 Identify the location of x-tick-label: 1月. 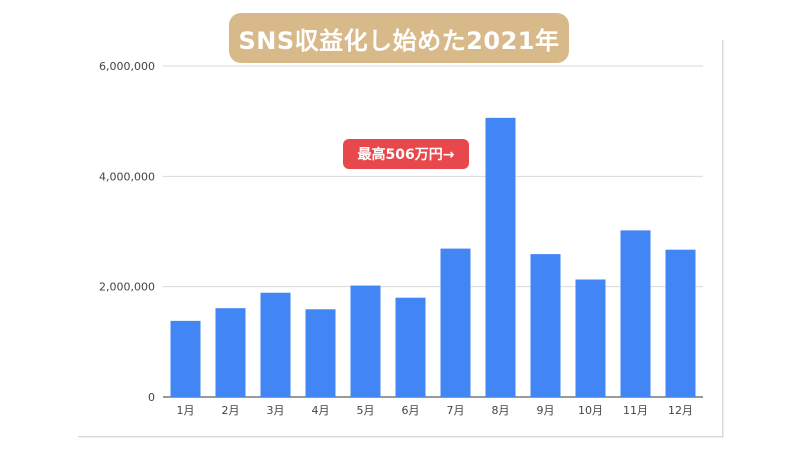
(186, 410).